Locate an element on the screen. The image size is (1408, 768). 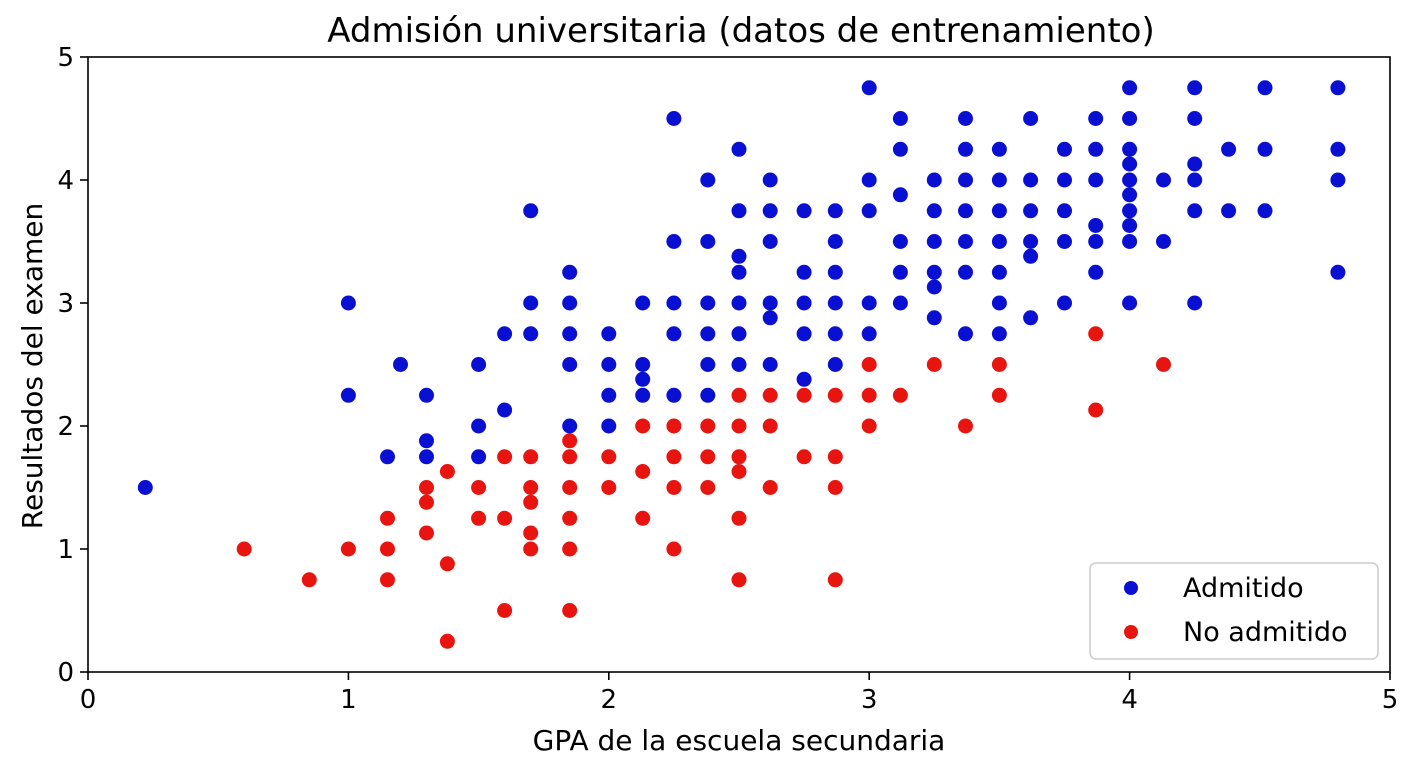
legend-box is located at coordinates (1234, 611).